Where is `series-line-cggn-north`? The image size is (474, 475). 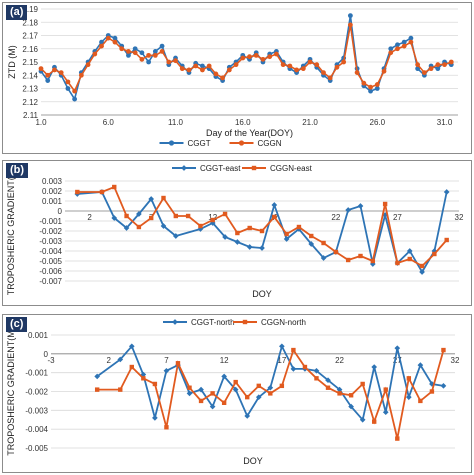
series-line-cggn-north is located at coordinates (271, 393).